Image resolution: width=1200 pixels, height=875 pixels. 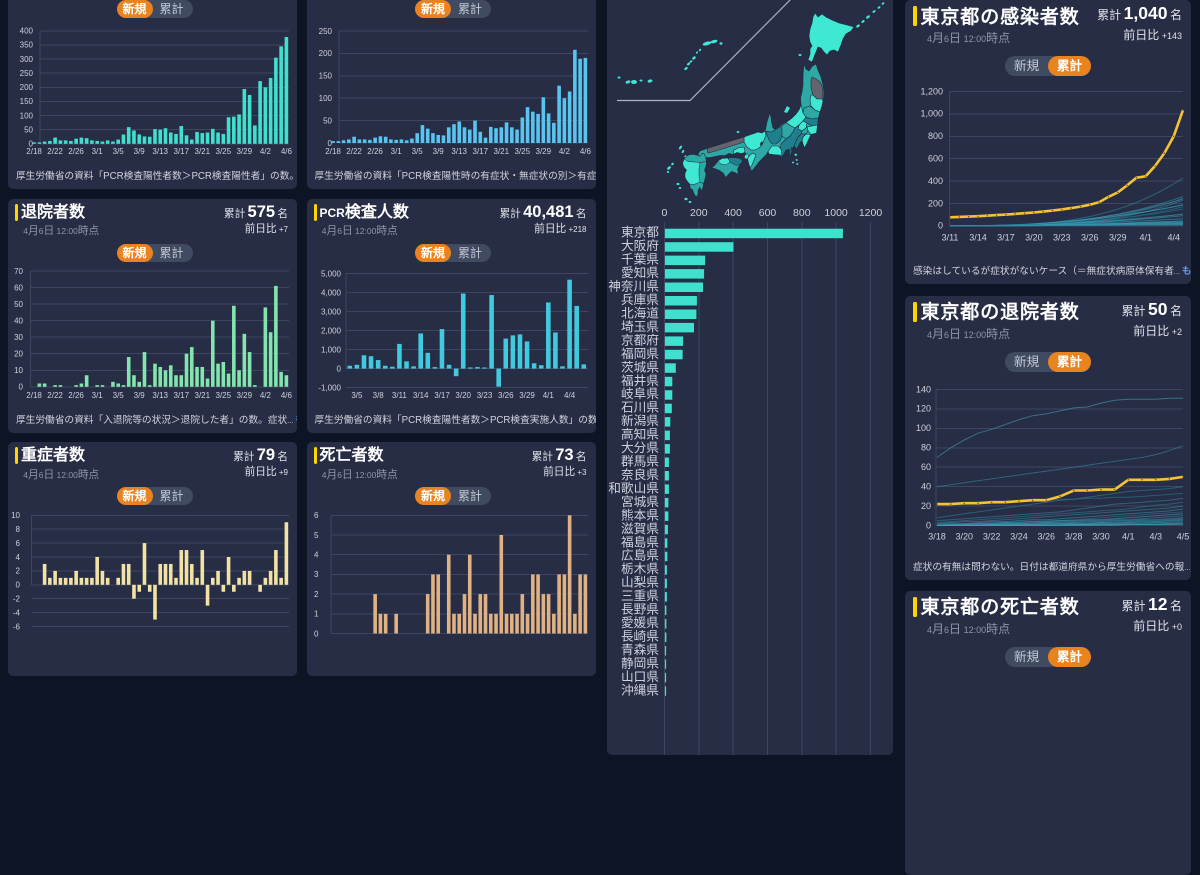 I want to click on svg-text: 200, so click(x=27, y=87).